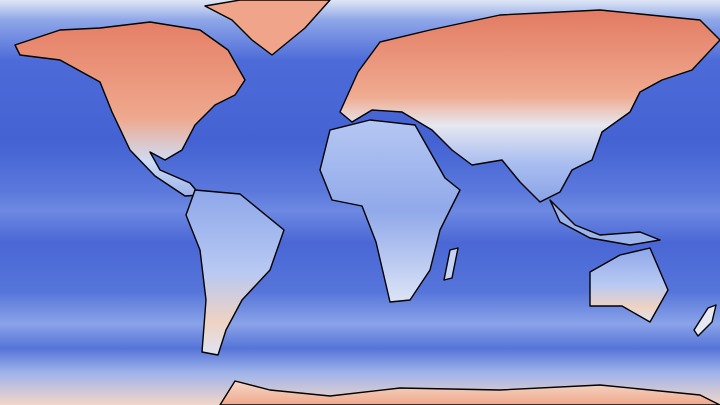  I want to click on madagascar, so click(451, 264).